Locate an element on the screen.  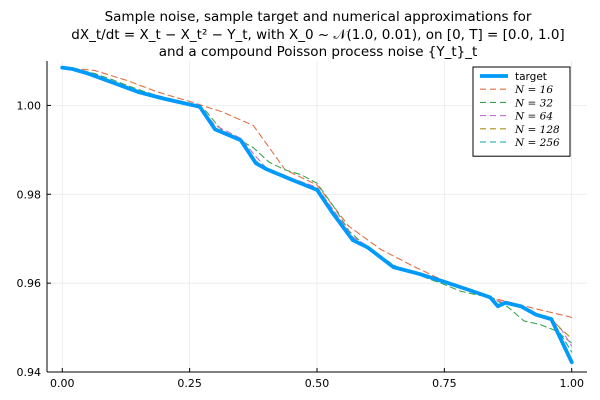
legend-label: N = 128 is located at coordinates (537, 130).